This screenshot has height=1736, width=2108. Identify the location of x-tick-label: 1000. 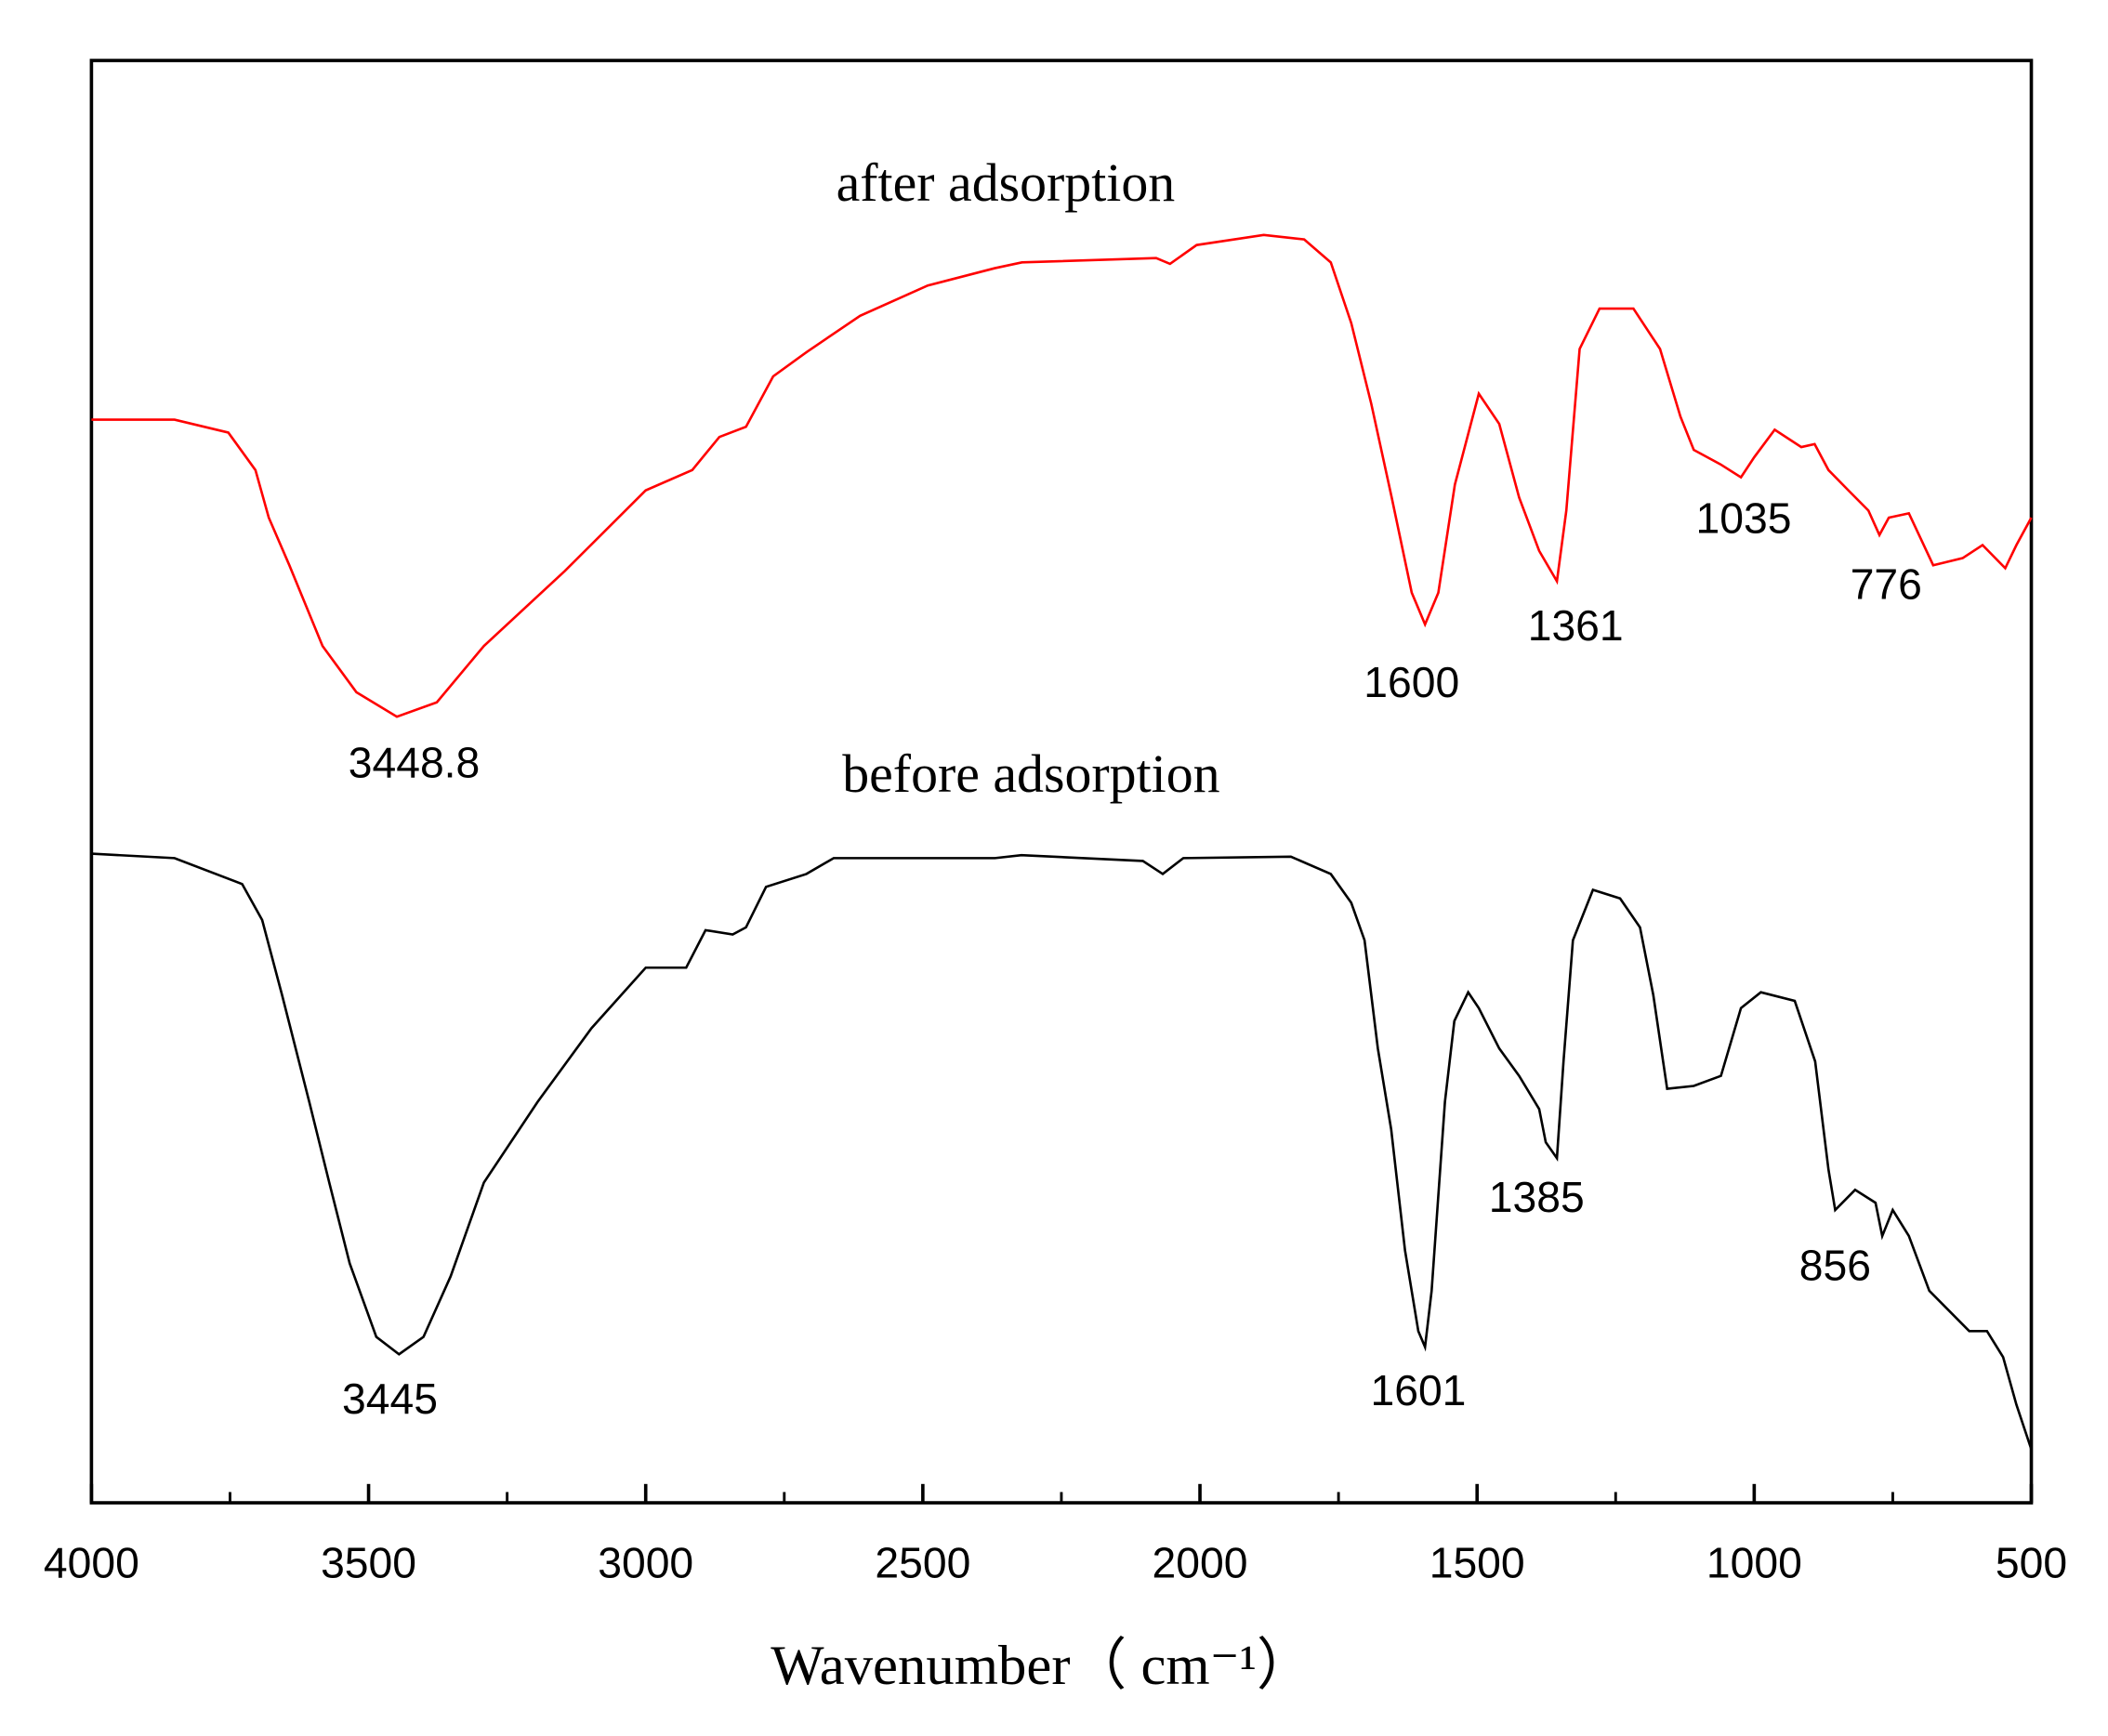
(1754, 1562).